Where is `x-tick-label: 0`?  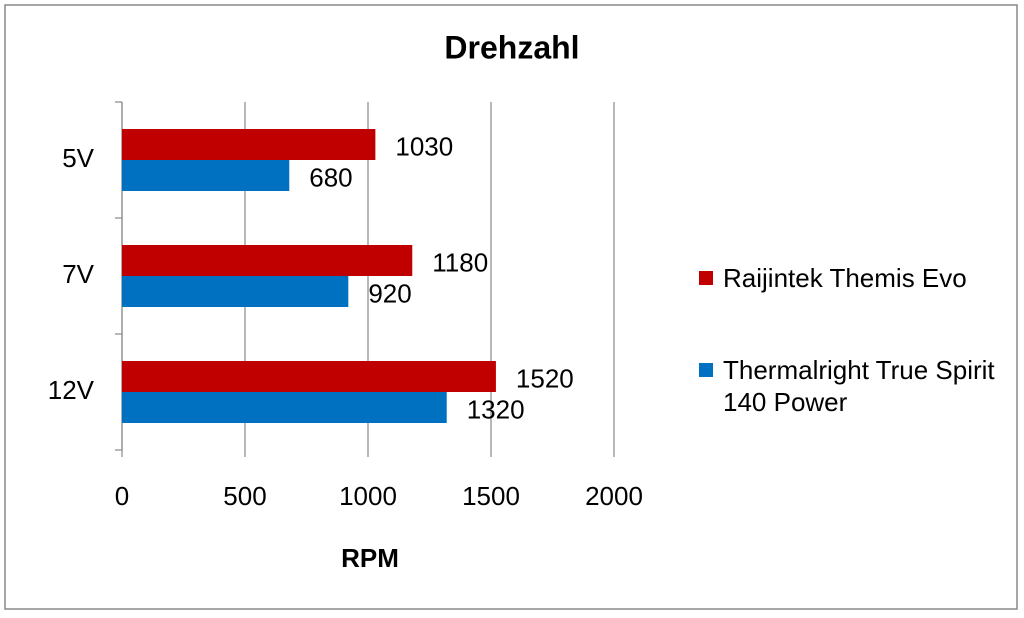
x-tick-label: 0 is located at coordinates (122, 496).